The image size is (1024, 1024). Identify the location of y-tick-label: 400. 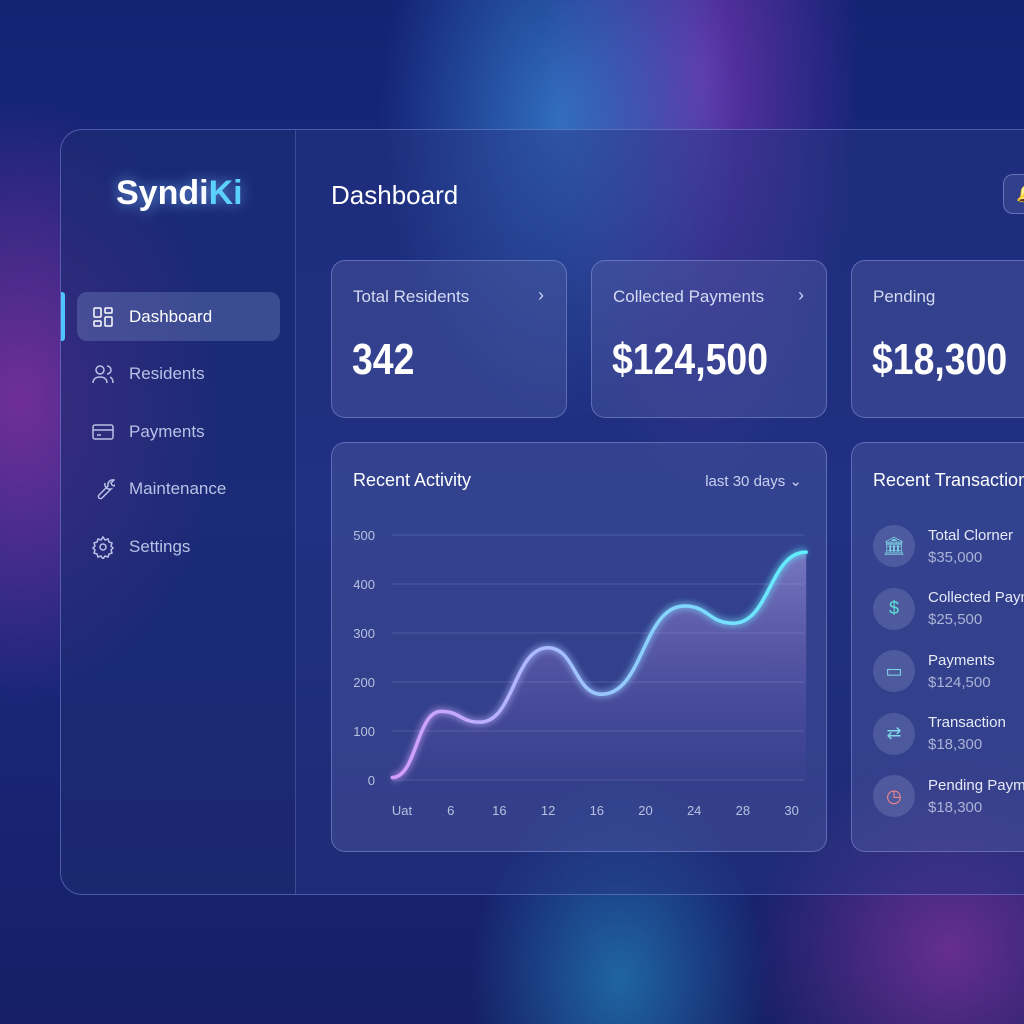
(364, 584).